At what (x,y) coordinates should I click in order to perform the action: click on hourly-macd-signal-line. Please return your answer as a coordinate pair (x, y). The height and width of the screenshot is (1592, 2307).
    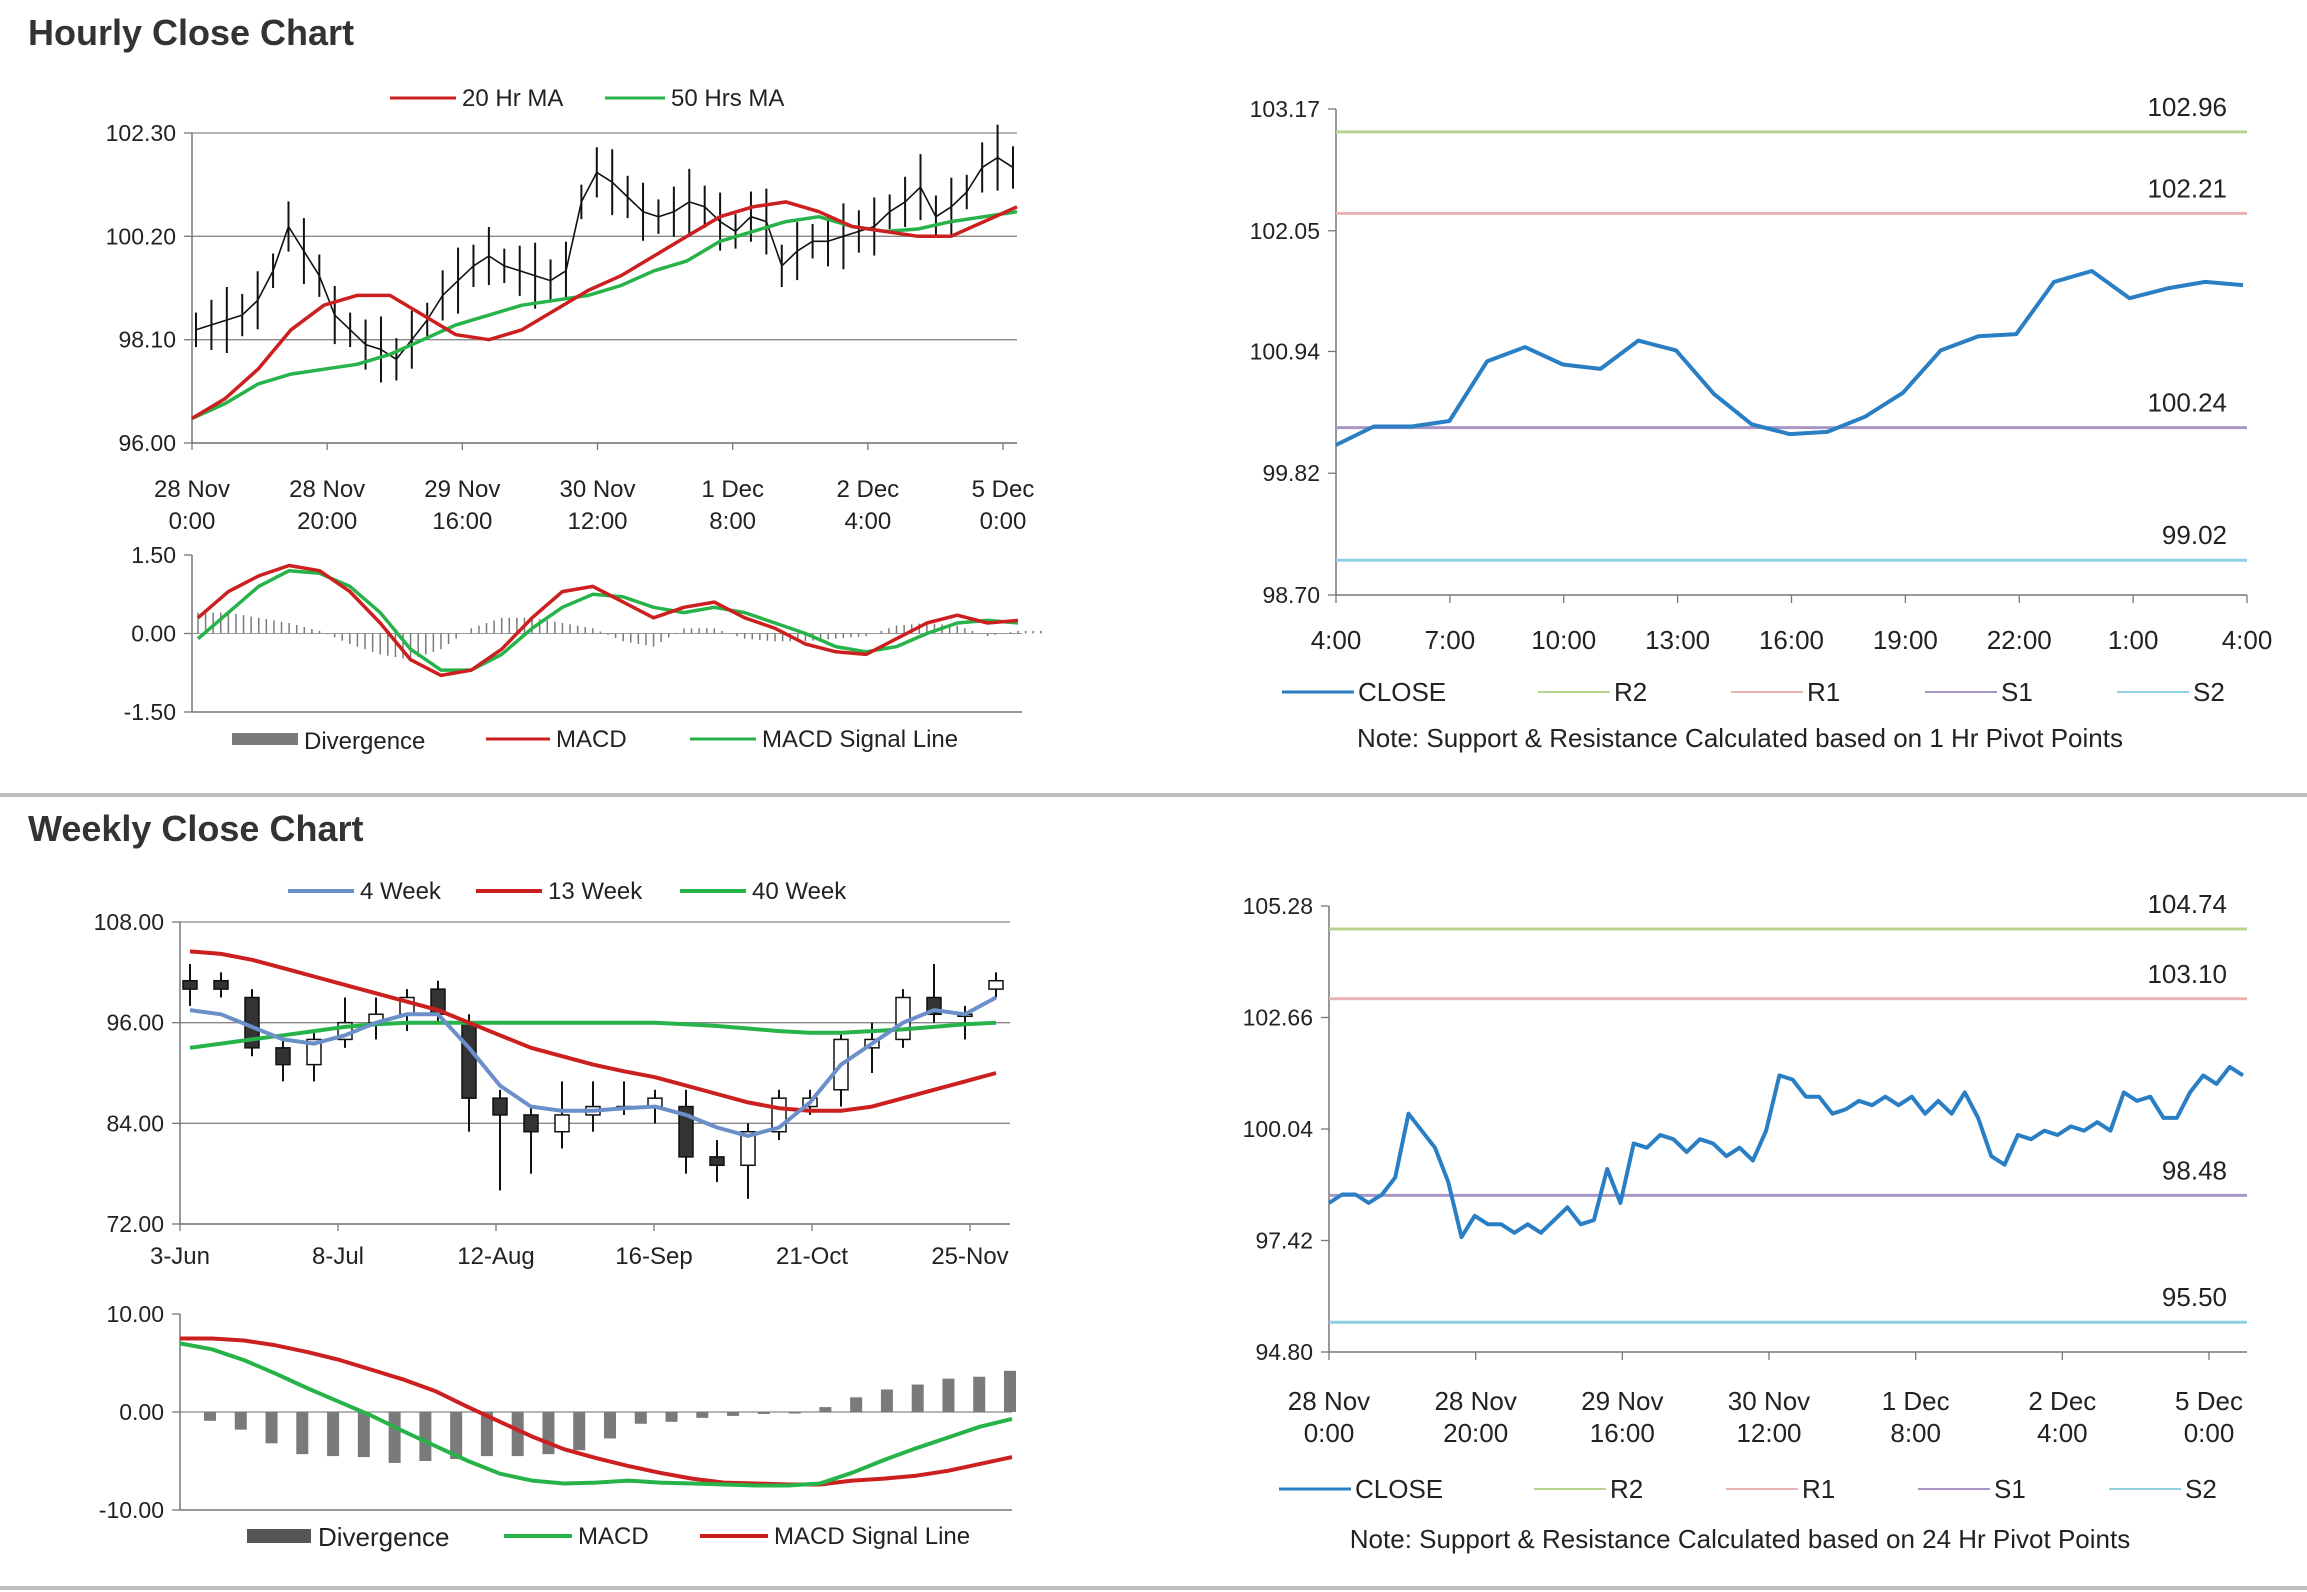
    Looking at the image, I should click on (607, 620).